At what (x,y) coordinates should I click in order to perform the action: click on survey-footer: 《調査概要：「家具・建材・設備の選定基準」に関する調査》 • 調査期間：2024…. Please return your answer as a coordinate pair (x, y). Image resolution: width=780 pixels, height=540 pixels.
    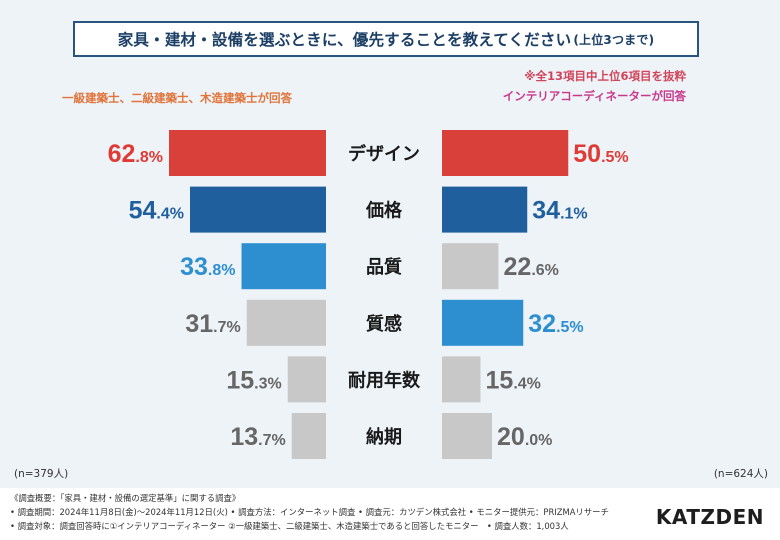
    Looking at the image, I should click on (390, 514).